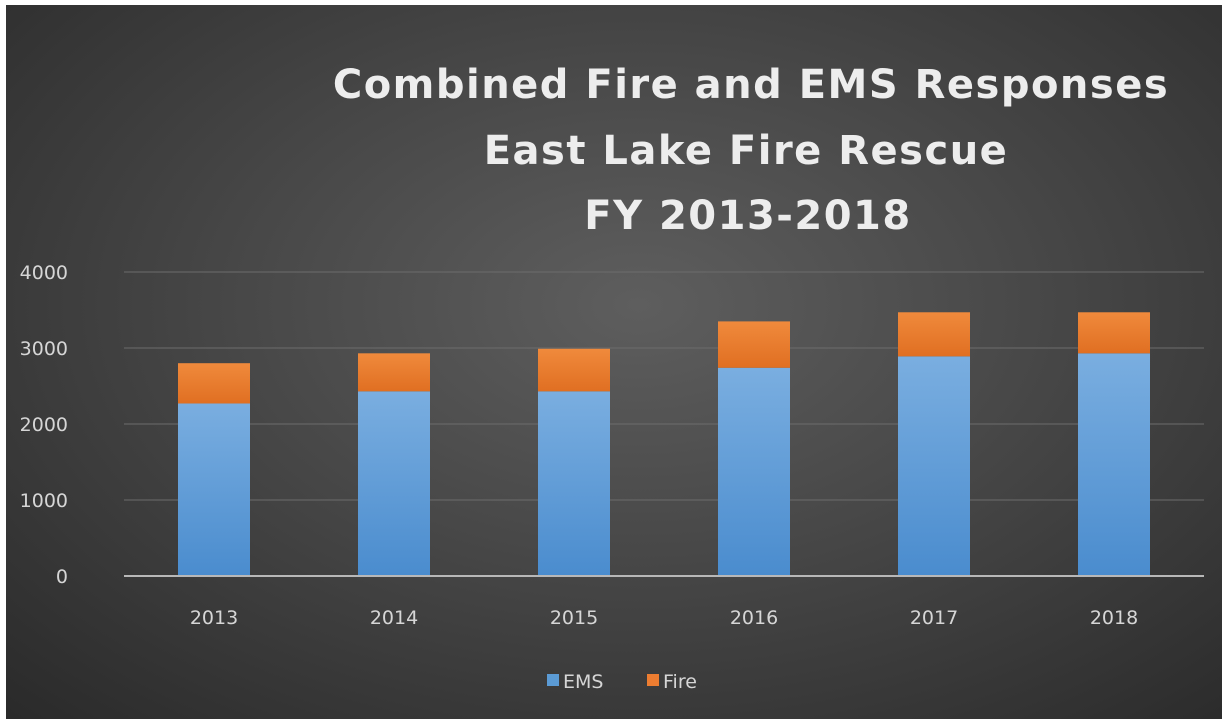  What do you see at coordinates (583, 682) in the screenshot?
I see `legend-label-ems: EMS` at bounding box center [583, 682].